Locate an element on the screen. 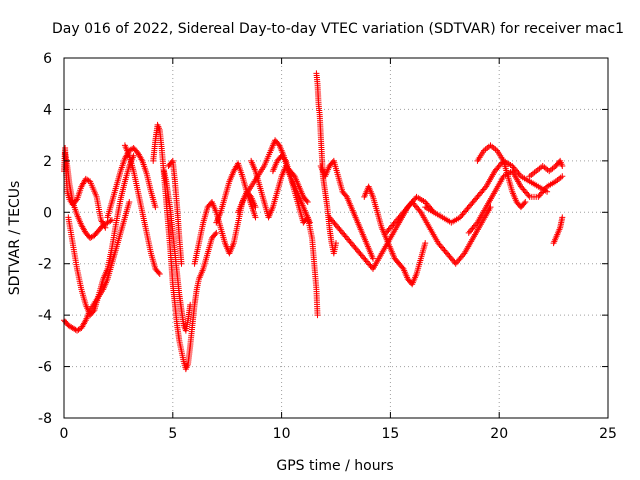 The height and width of the screenshot is (480, 640). y-axis-label: SDTVAR / TECUs is located at coordinates (15, 238).